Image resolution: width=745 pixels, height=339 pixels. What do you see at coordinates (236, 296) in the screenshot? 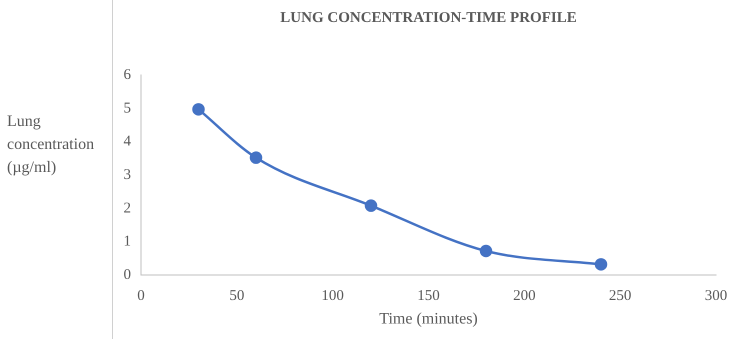
I see `x-tick-label: 50` at bounding box center [236, 296].